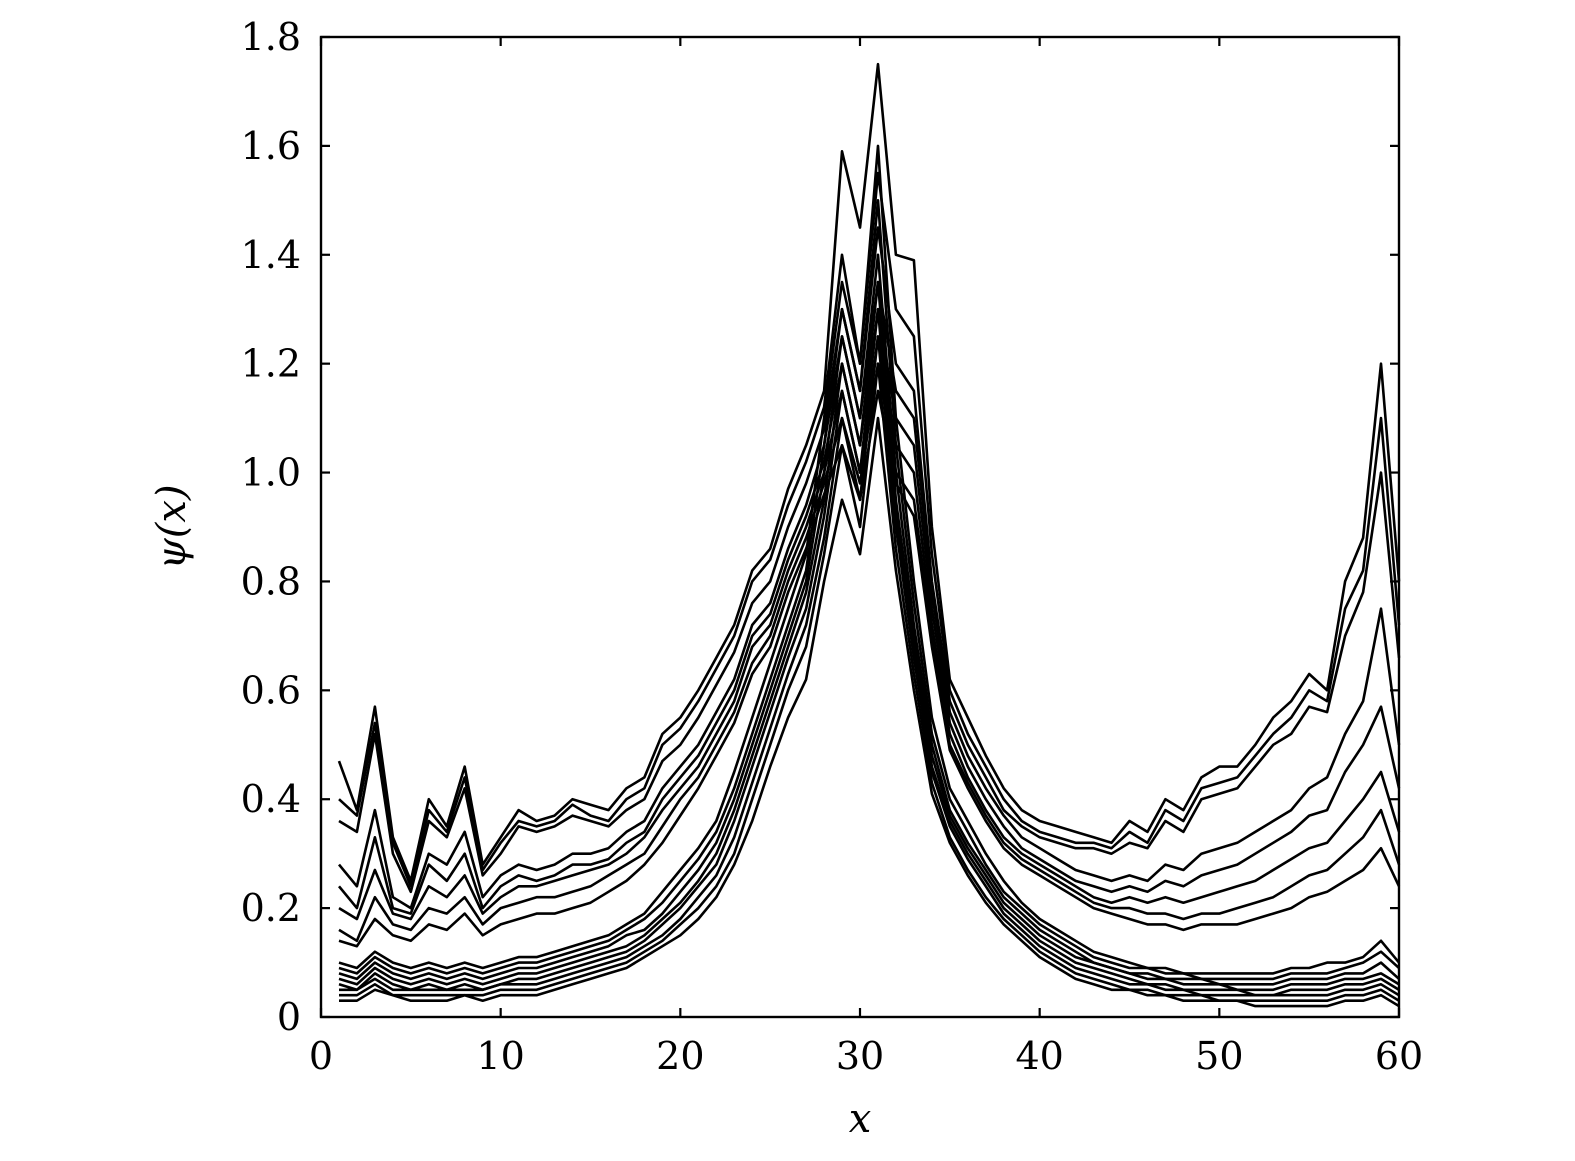 This screenshot has height=1161, width=1575. What do you see at coordinates (271, 255) in the screenshot?
I see `y-tick-label: 1.4` at bounding box center [271, 255].